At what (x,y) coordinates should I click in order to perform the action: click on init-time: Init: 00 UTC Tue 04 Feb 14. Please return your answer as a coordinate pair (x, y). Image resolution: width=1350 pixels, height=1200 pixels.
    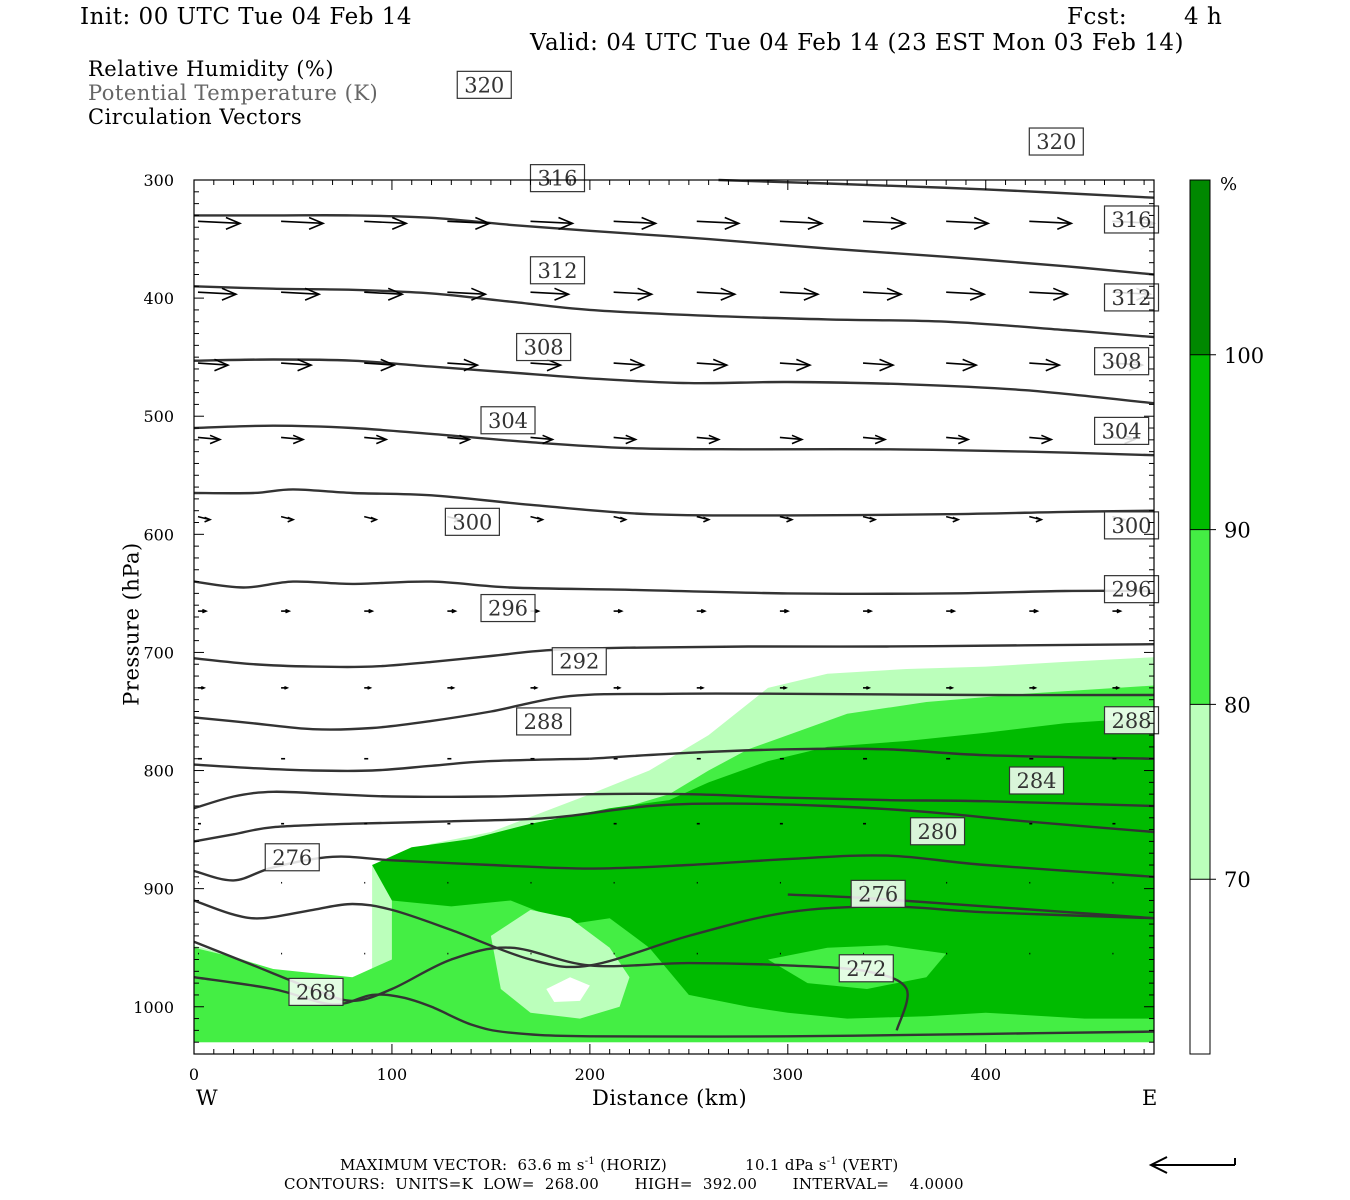
    Looking at the image, I should click on (246, 17).